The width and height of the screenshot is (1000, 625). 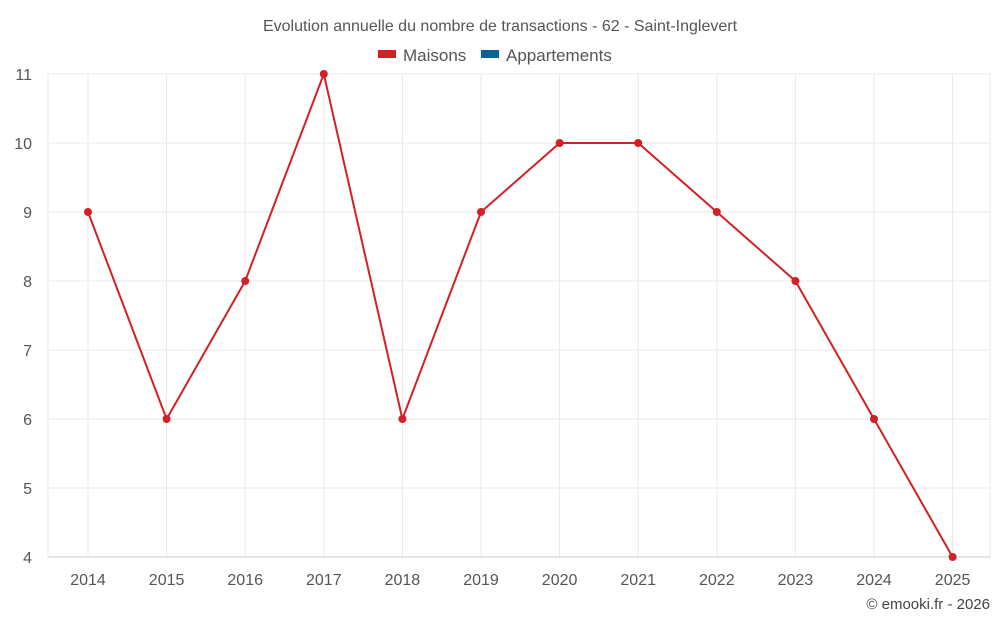 What do you see at coordinates (245, 580) in the screenshot?
I see `x-tick-label: 2016` at bounding box center [245, 580].